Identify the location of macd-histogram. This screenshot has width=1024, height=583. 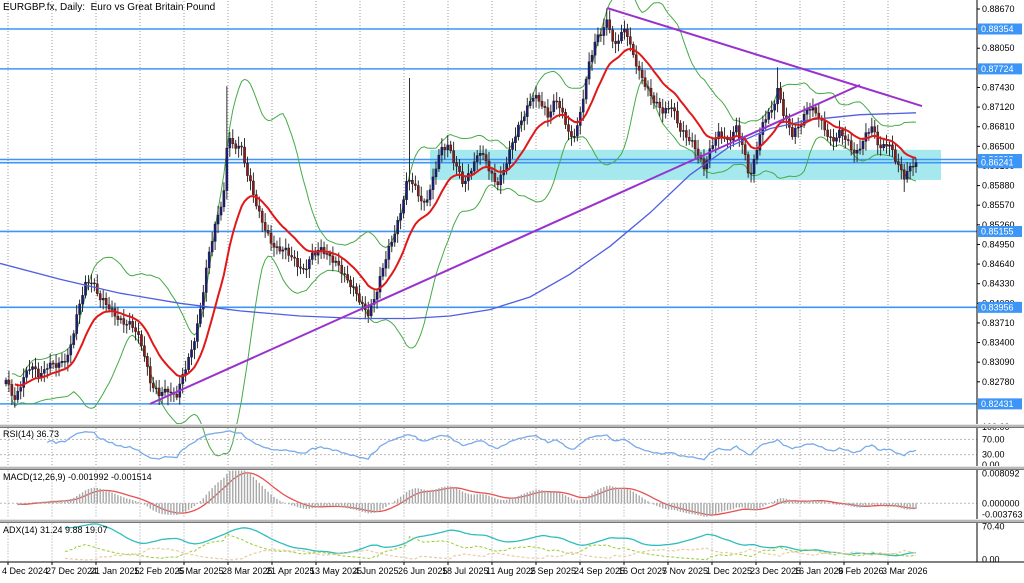
(467, 493).